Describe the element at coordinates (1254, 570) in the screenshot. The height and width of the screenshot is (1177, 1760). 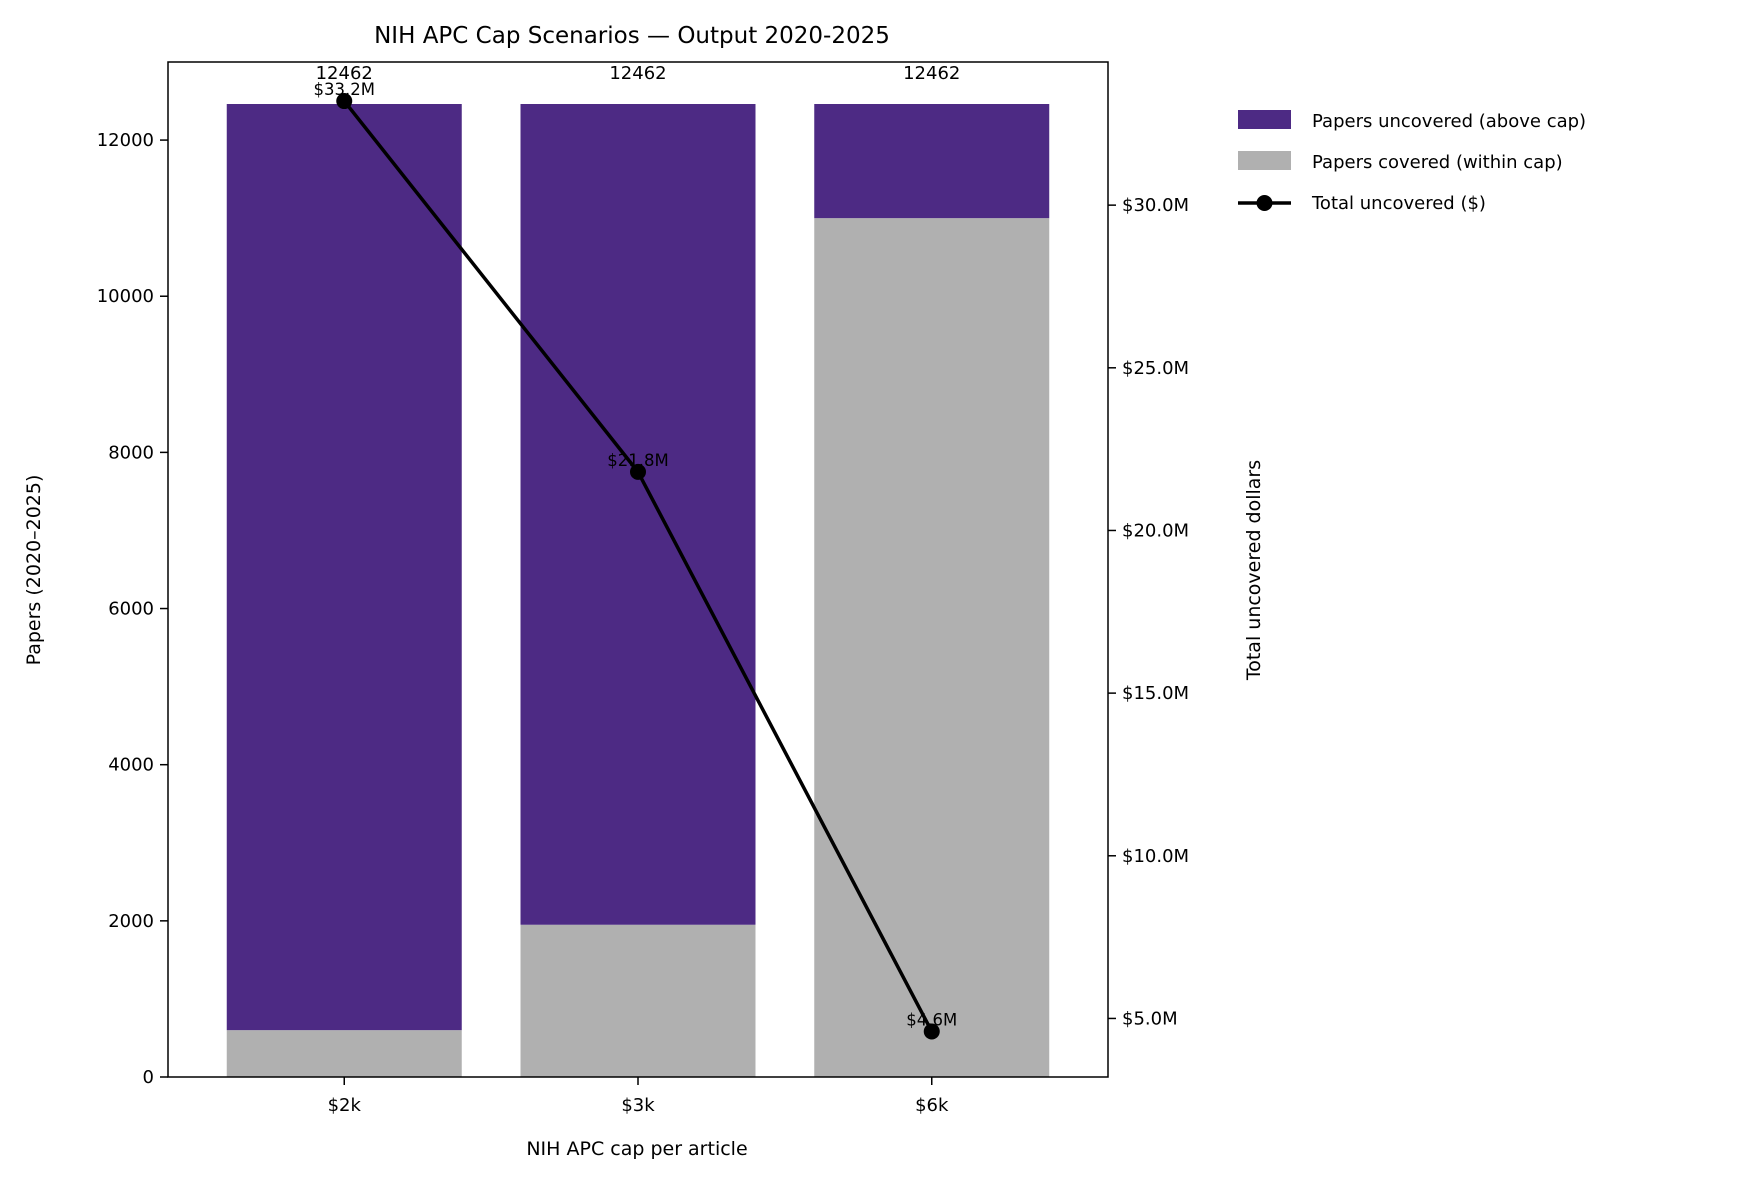
I see `y2-axis-label: Total uncovered dollars` at that location.